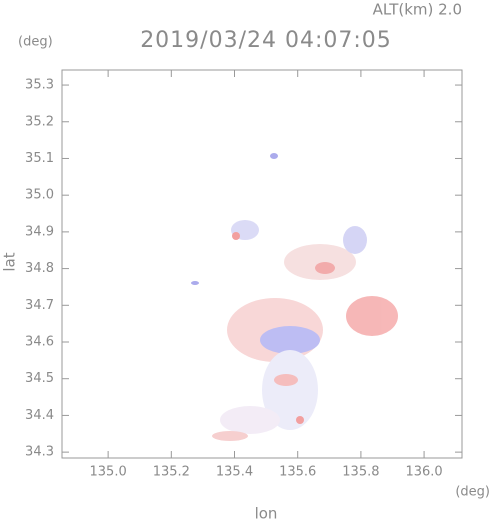 The image size is (491, 521). I want to click on y-axis-label: lat, so click(10, 261).